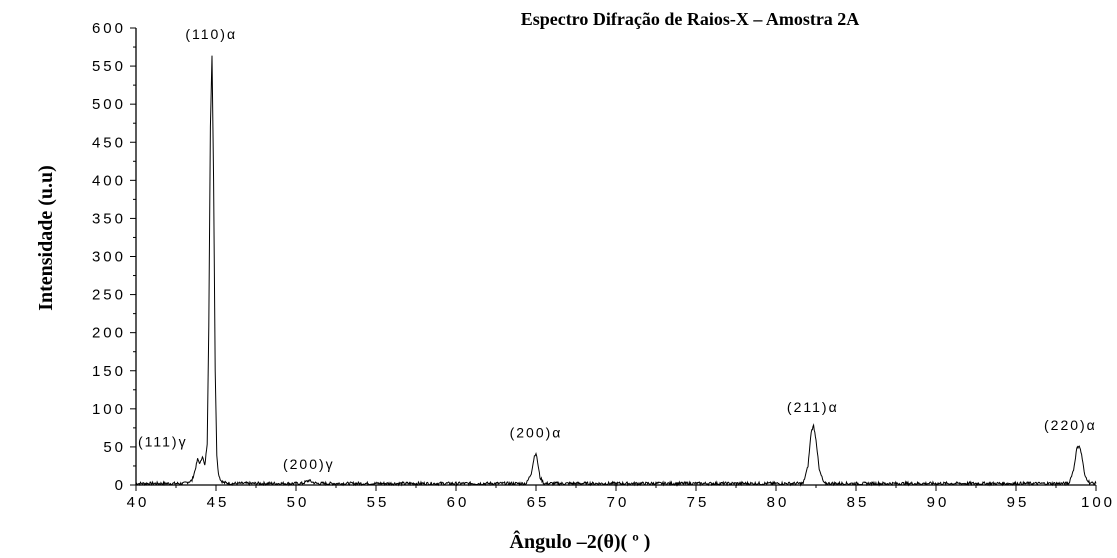 This screenshot has width=1117, height=558. Describe the element at coordinates (698, 502) in the screenshot. I see `x-tick-label: 75` at that location.